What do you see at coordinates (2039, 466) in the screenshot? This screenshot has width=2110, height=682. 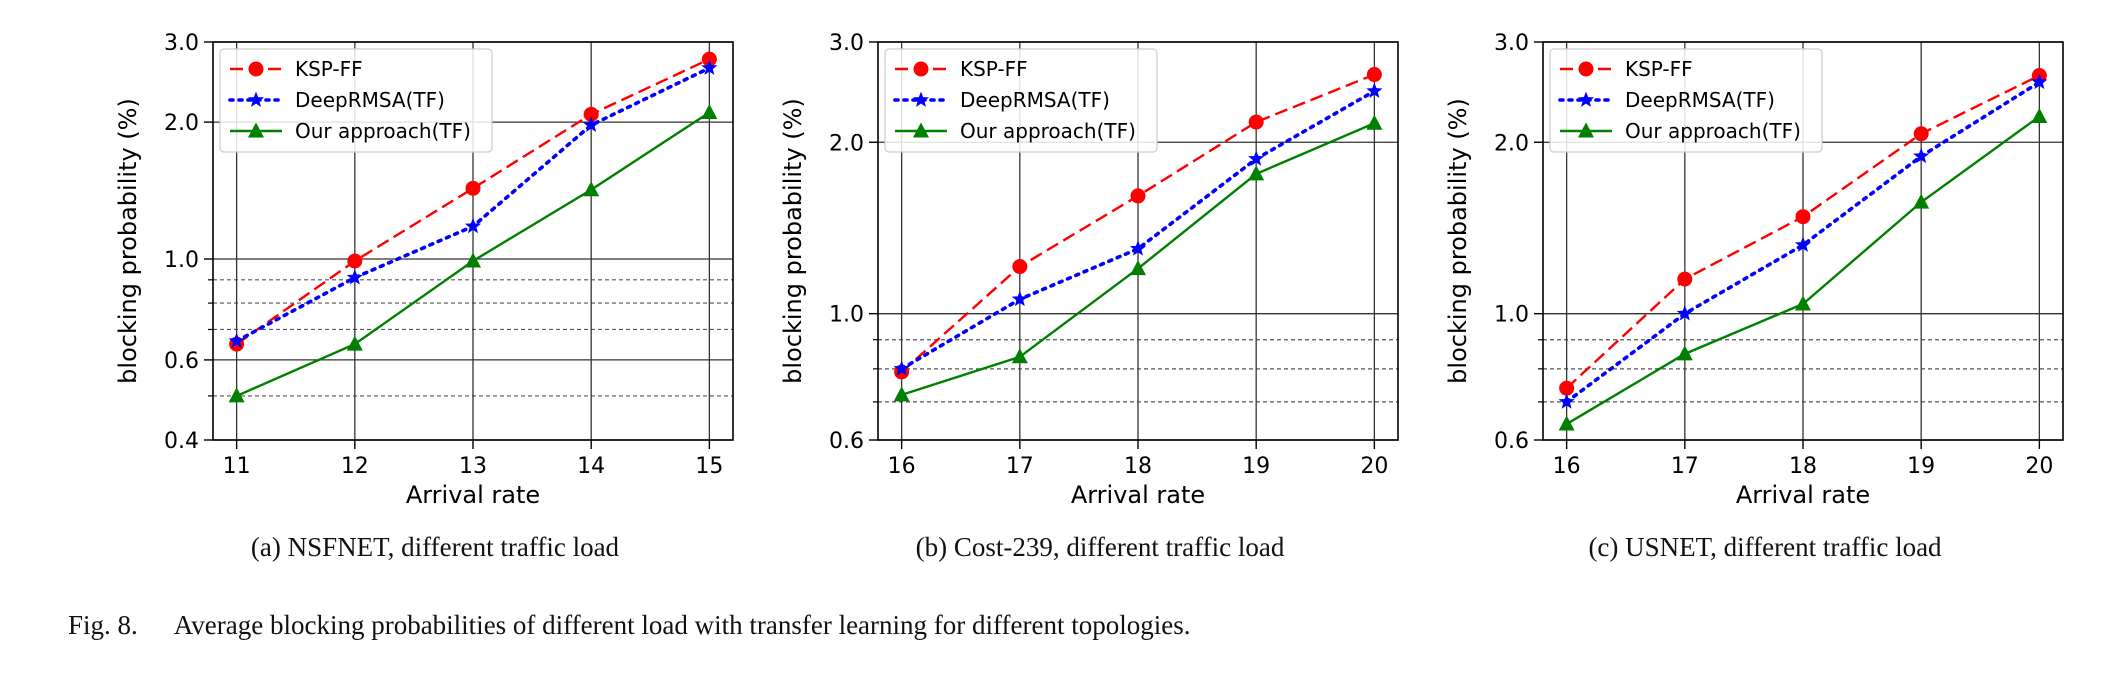 I see `x-tick-label: 20` at bounding box center [2039, 466].